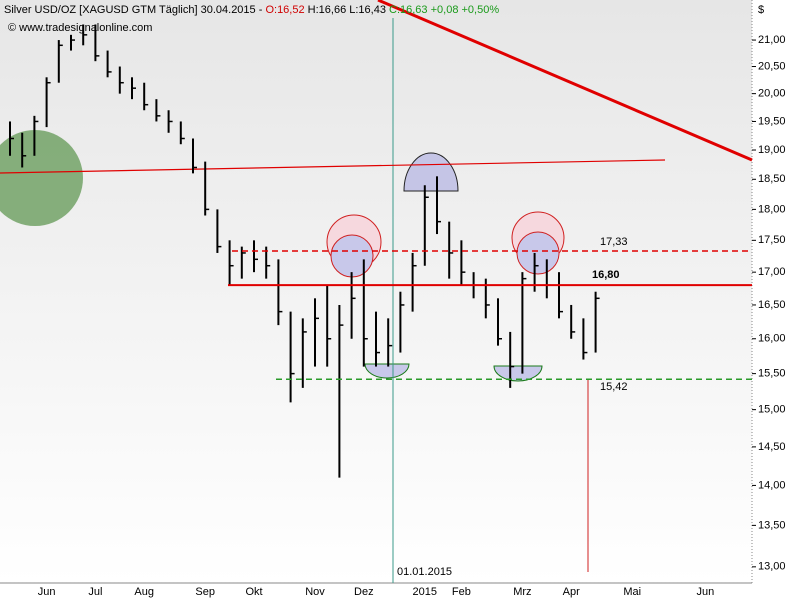 This screenshot has width=800, height=600. I want to click on y-tick-label: 19,00, so click(772, 150).